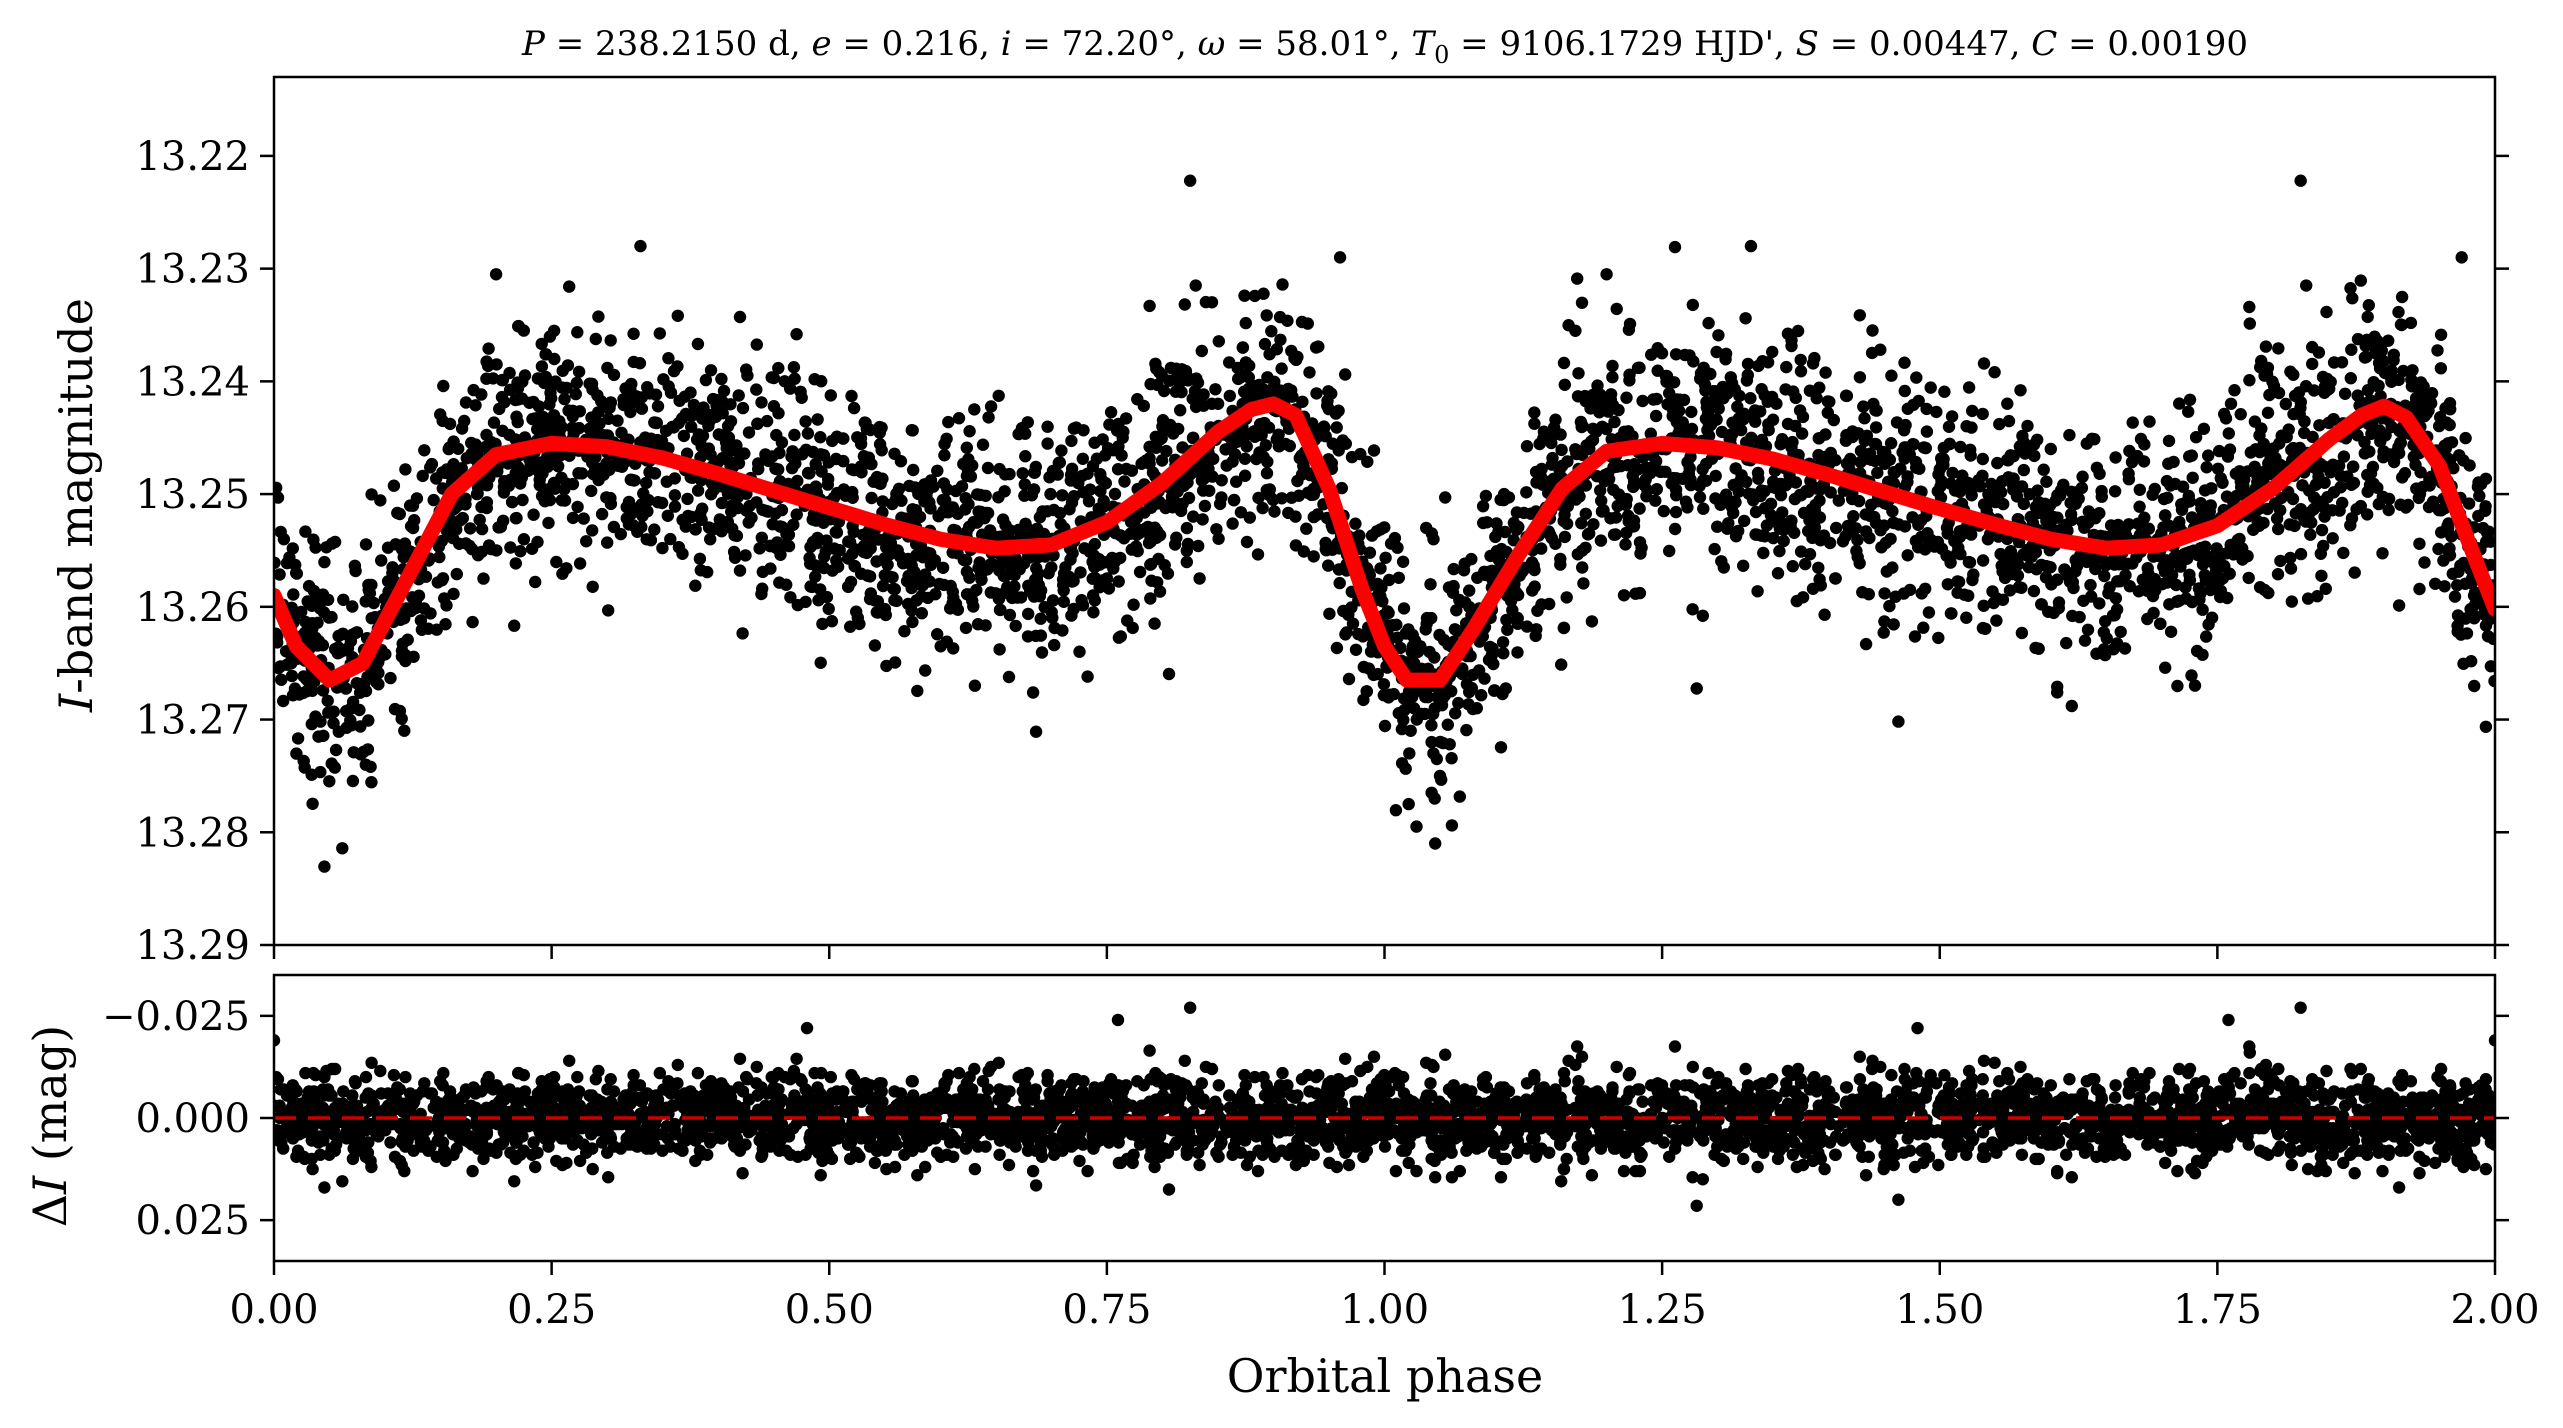  I want to click on y-tick-label: 13.24, so click(192, 382).